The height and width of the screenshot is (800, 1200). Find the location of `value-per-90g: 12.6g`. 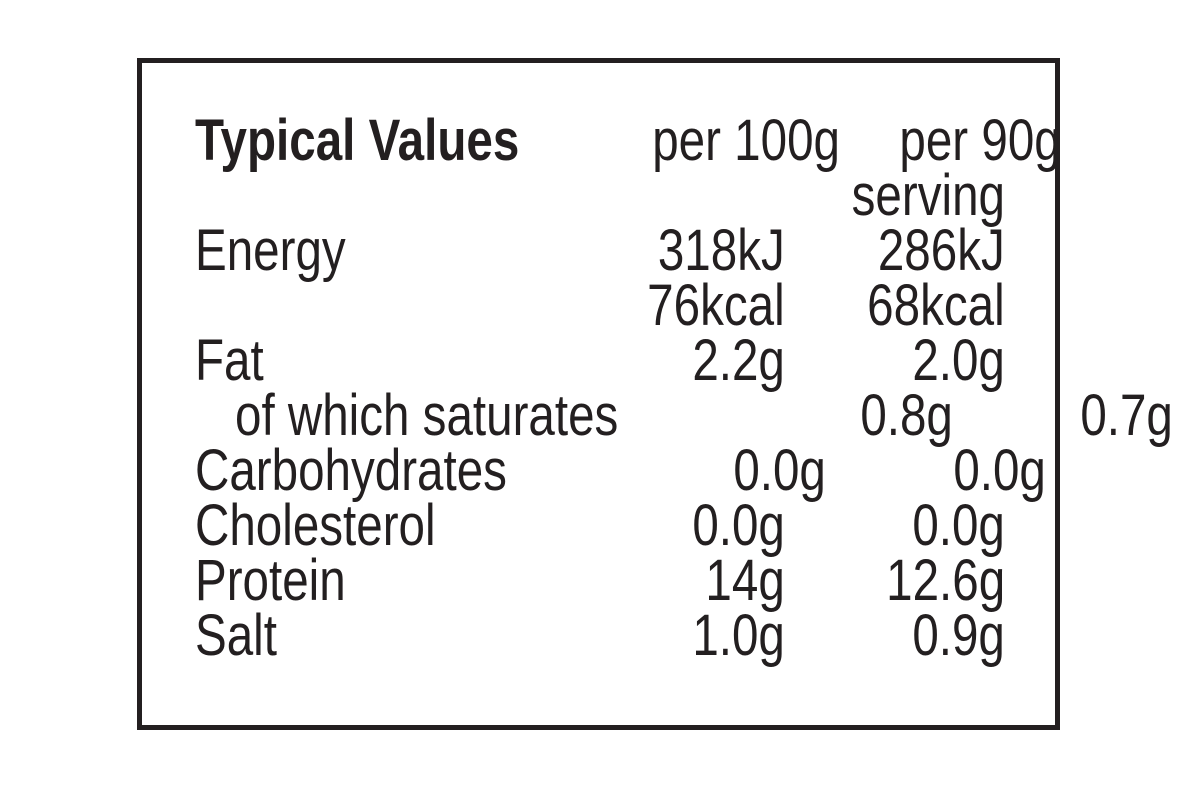

value-per-90g: 12.6g is located at coordinates (945, 580).